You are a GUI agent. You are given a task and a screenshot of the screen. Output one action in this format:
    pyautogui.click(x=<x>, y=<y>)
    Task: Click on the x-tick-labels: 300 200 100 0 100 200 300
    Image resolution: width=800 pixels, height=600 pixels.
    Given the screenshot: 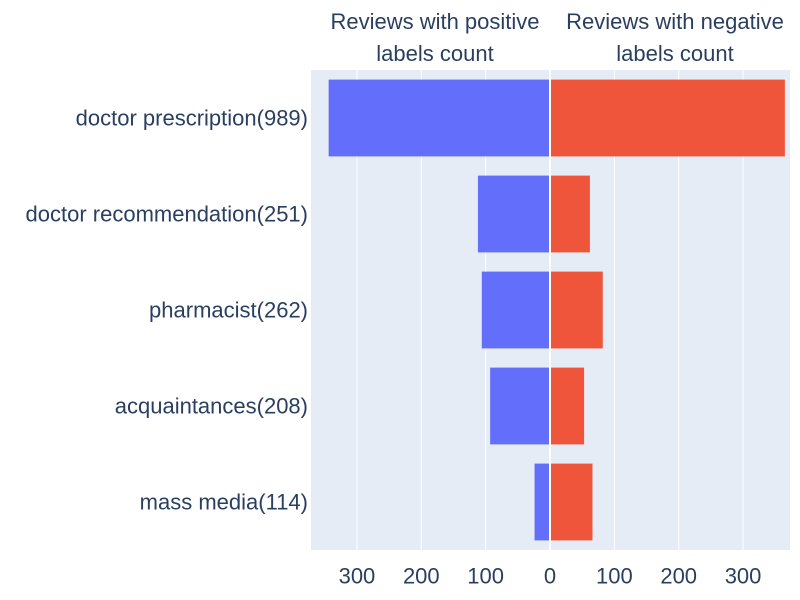 What is the action you would take?
    pyautogui.click(x=550, y=576)
    